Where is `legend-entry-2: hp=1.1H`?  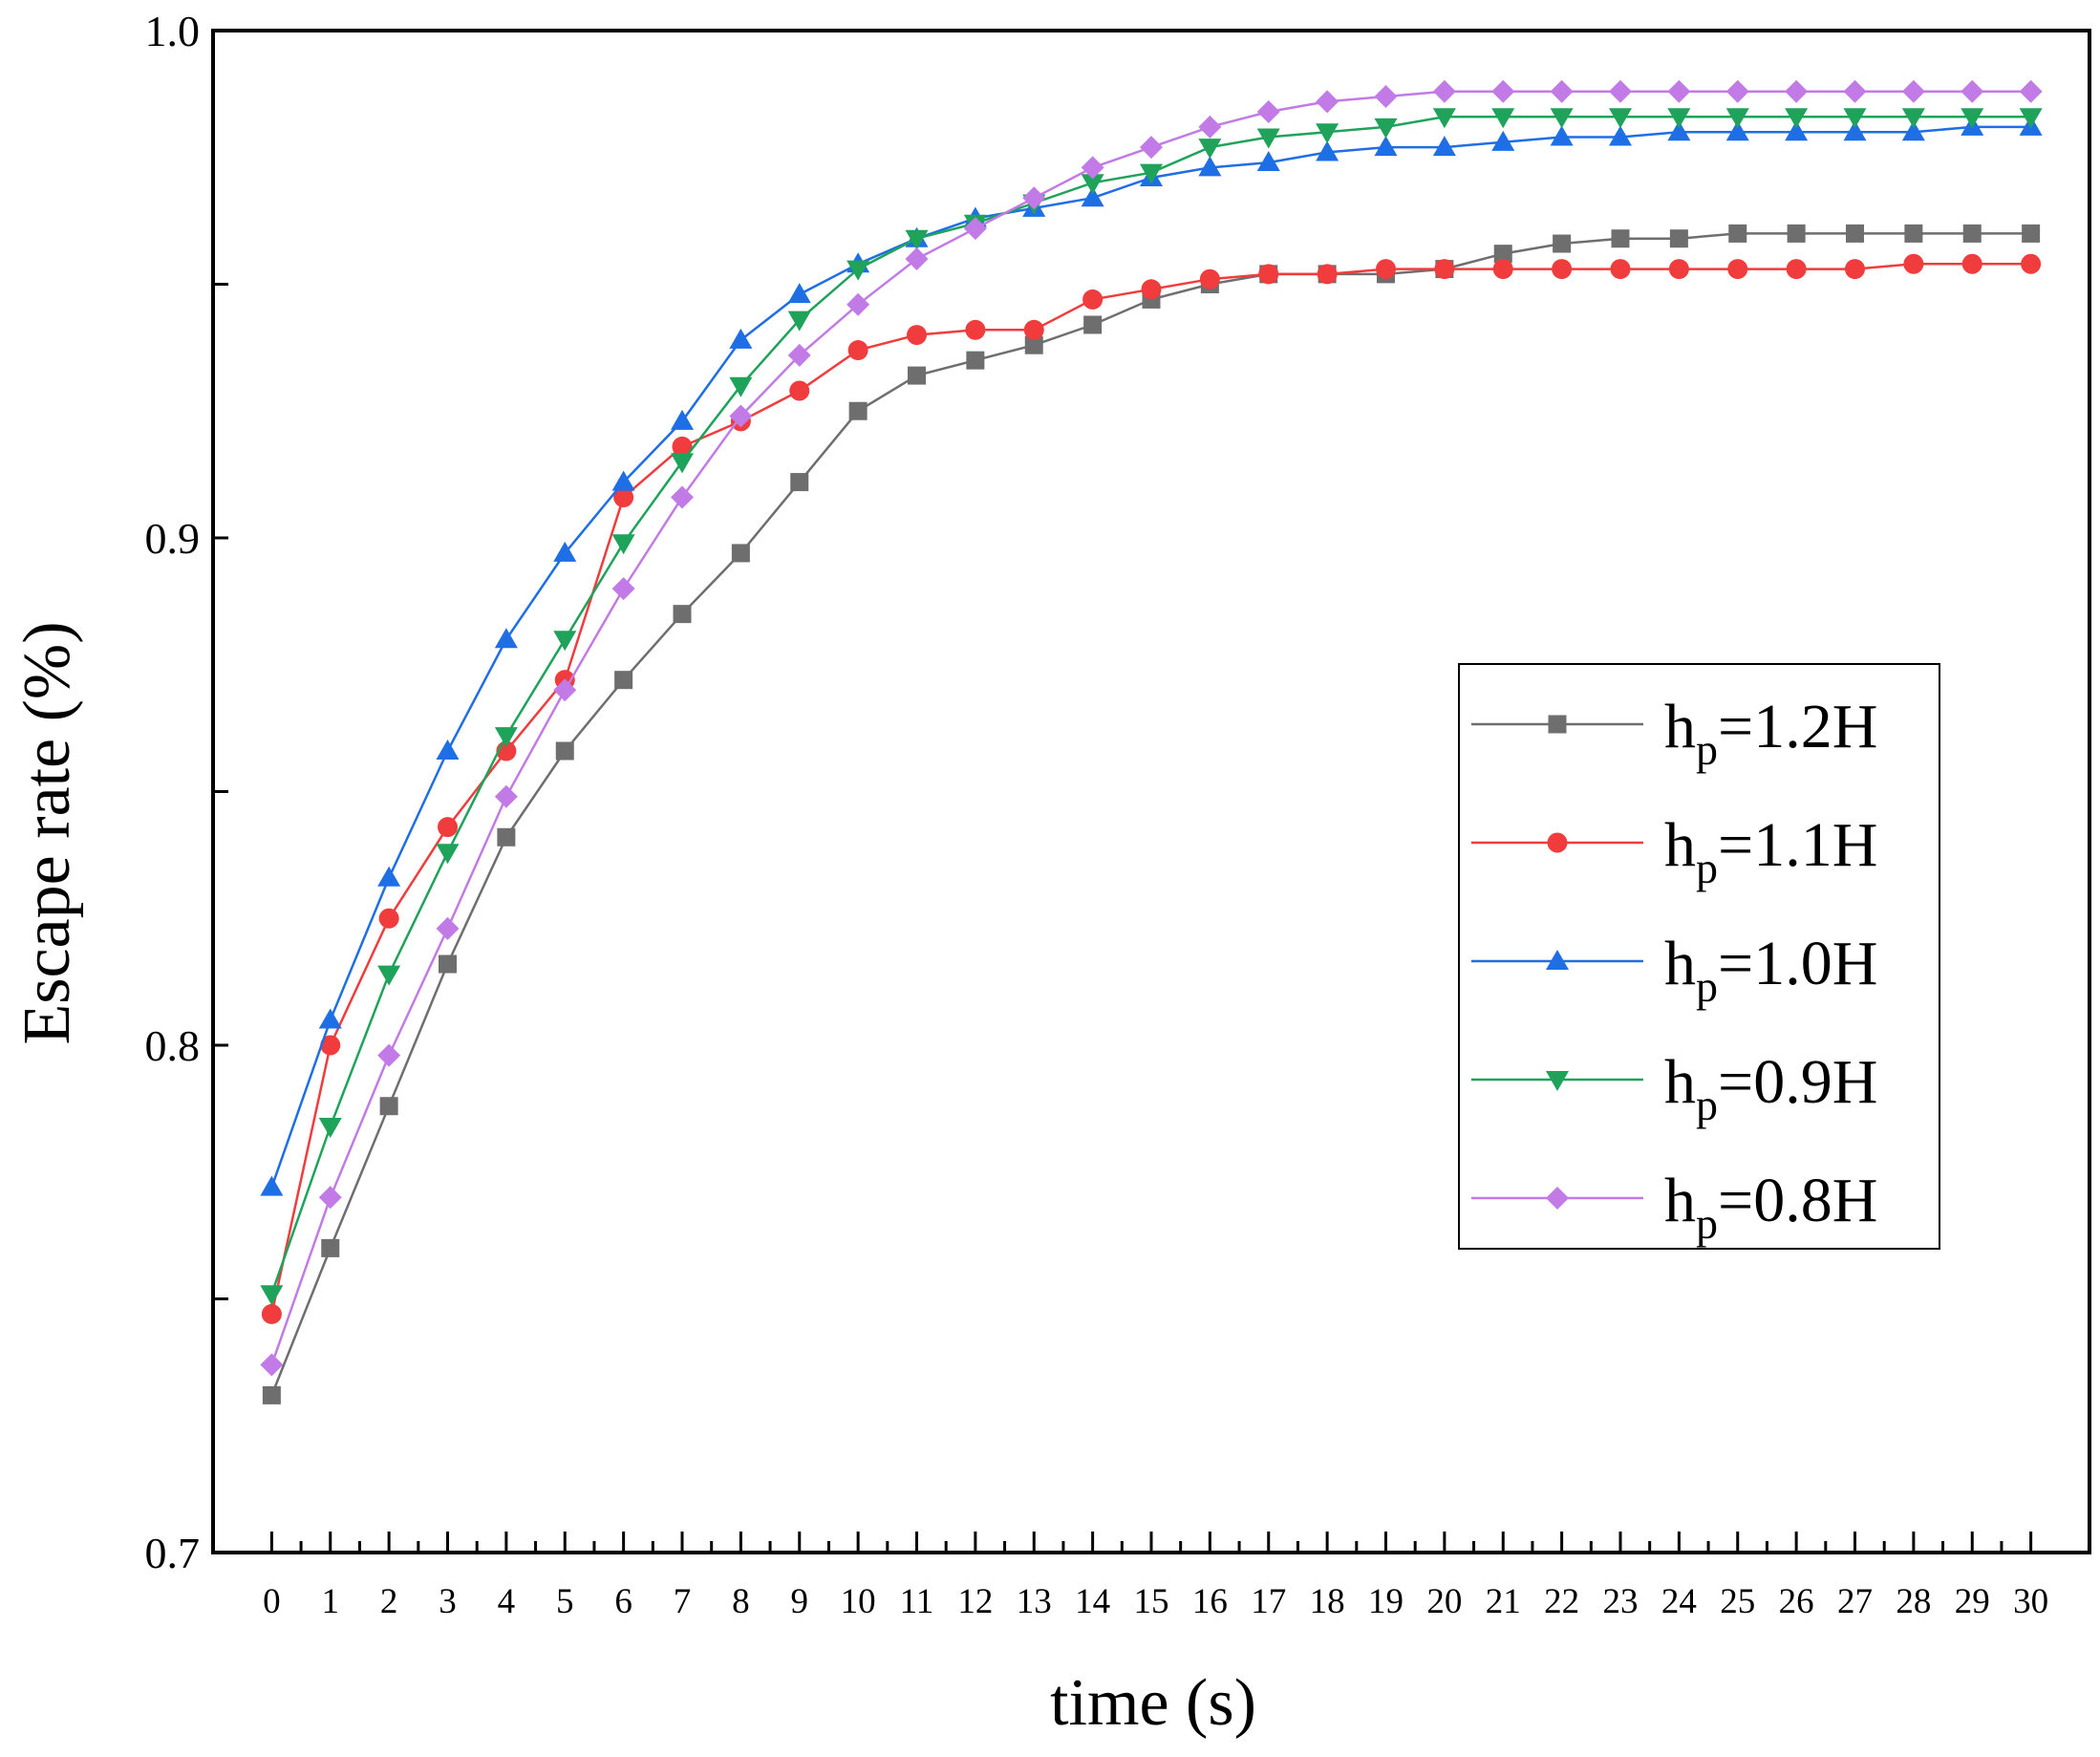
legend-entry-2: hp=1.1H is located at coordinates (1674, 851).